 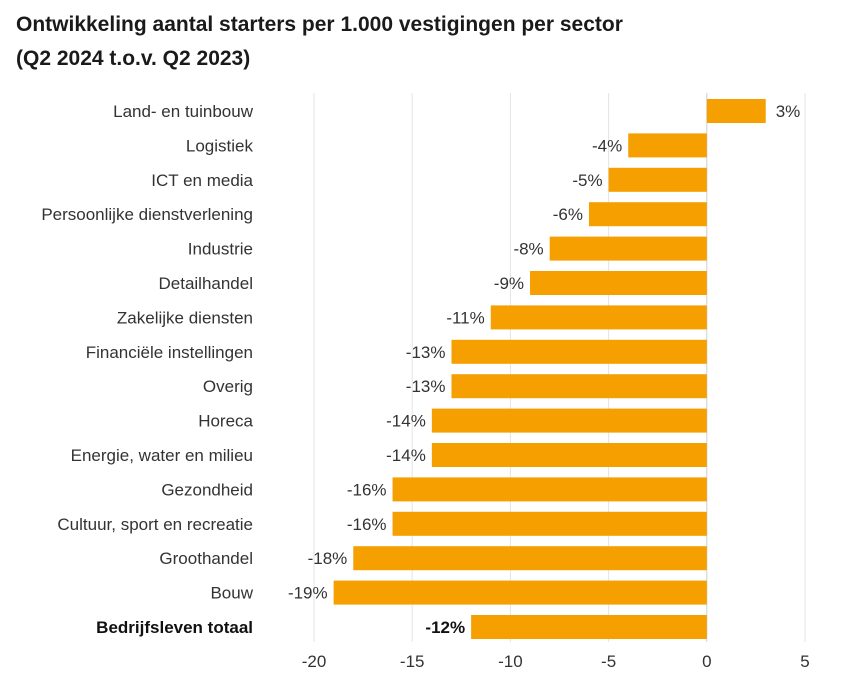 What do you see at coordinates (155, 524) in the screenshot?
I see `category-label-cultuur-sport-en-recreatie: Cultuur, sport en recreatie` at bounding box center [155, 524].